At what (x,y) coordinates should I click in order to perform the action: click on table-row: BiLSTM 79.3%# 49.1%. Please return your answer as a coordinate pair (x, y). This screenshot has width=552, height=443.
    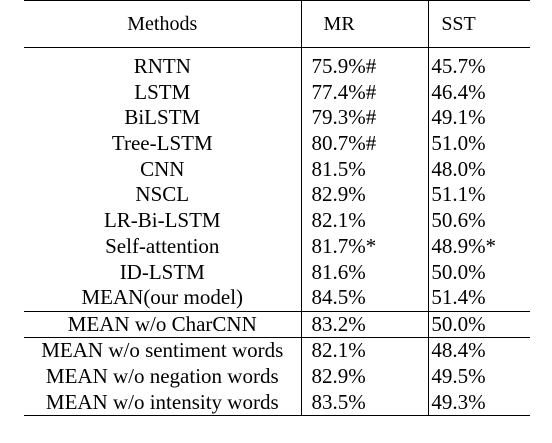
    Looking at the image, I should click on (277, 118).